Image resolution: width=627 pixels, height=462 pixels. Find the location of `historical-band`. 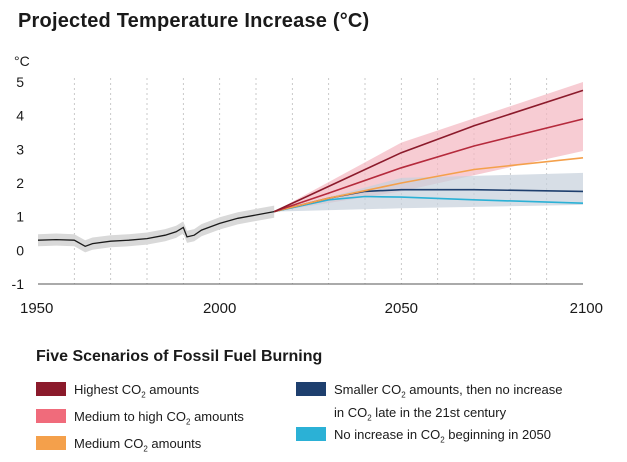

historical-band is located at coordinates (156, 229).